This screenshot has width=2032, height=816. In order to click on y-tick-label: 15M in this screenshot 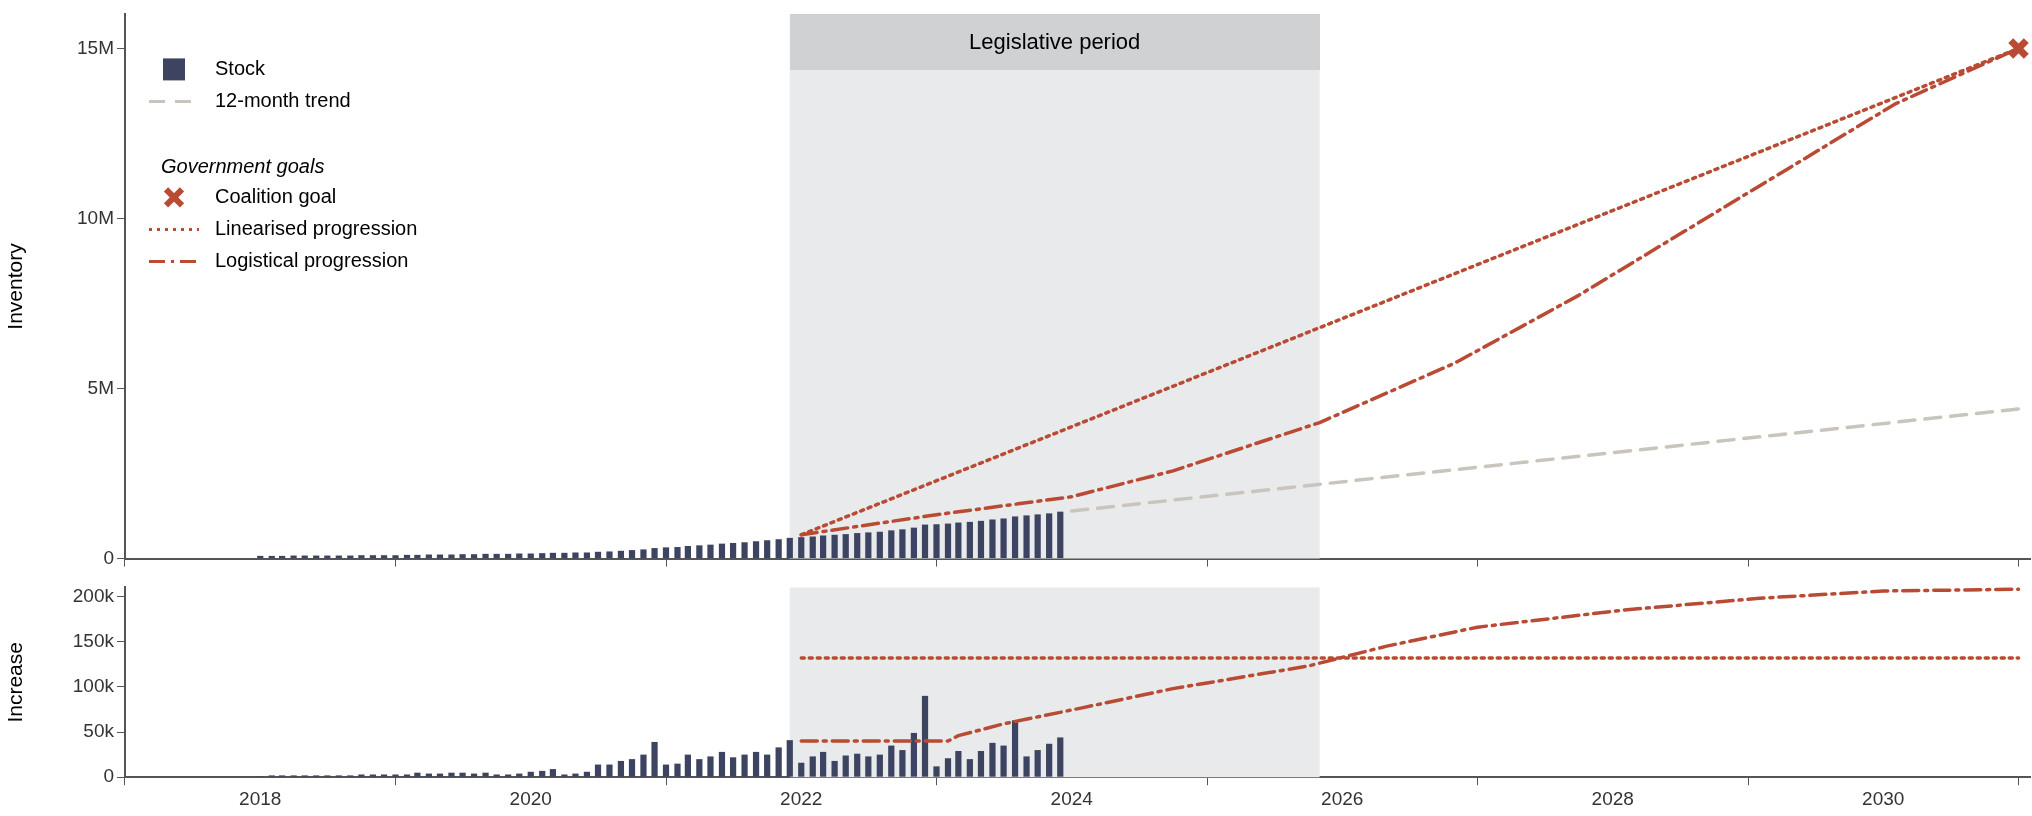, I will do `click(95, 47)`.